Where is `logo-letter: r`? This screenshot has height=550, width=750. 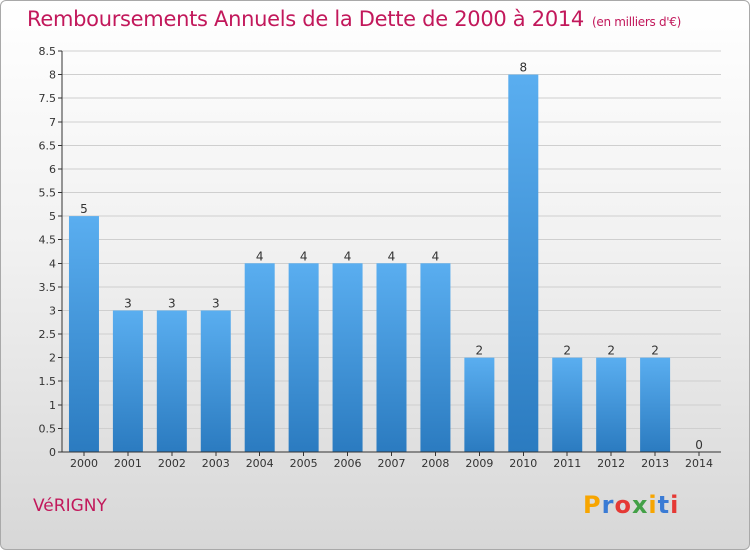 logo-letter: r is located at coordinates (608, 505).